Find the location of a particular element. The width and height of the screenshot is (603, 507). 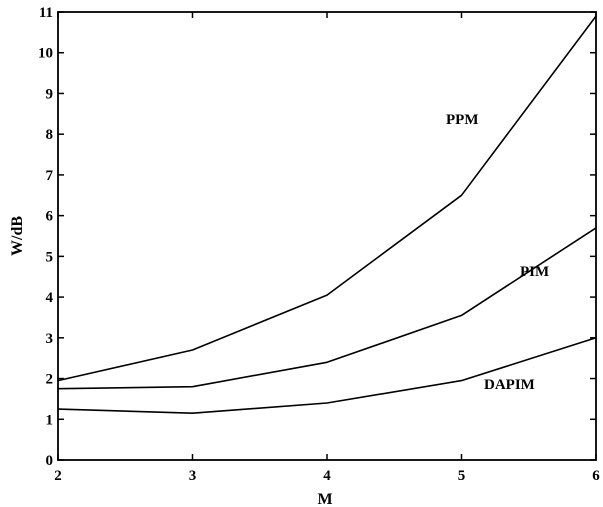

y-tick-label: 4 is located at coordinates (50, 298).